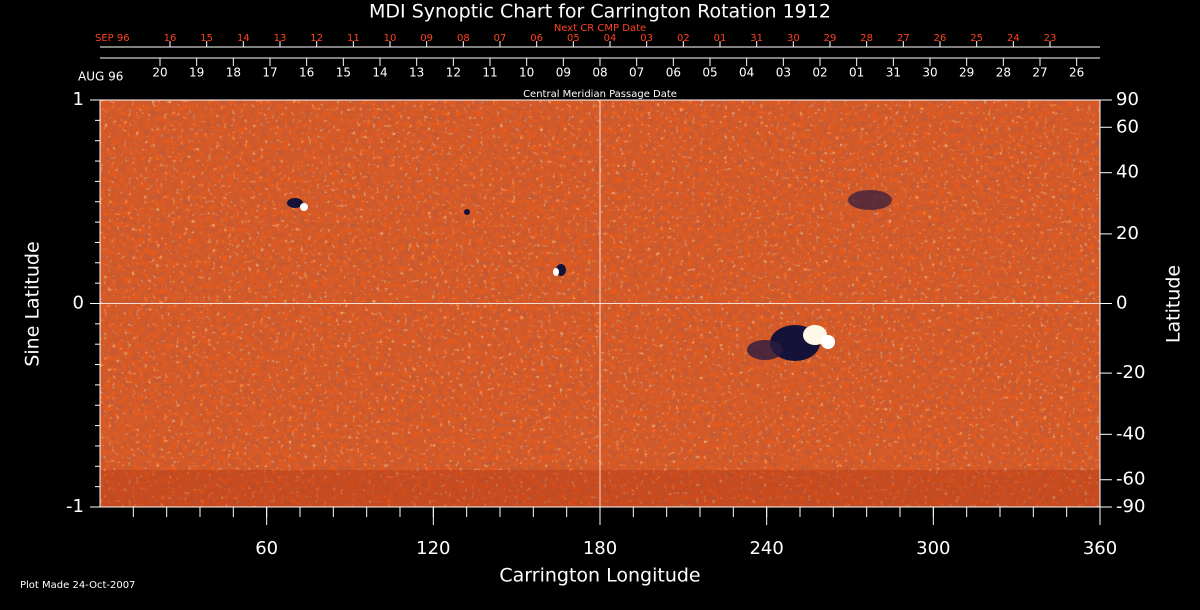 The image size is (1200, 610). I want to click on top-tick-label: 19, so click(196, 73).